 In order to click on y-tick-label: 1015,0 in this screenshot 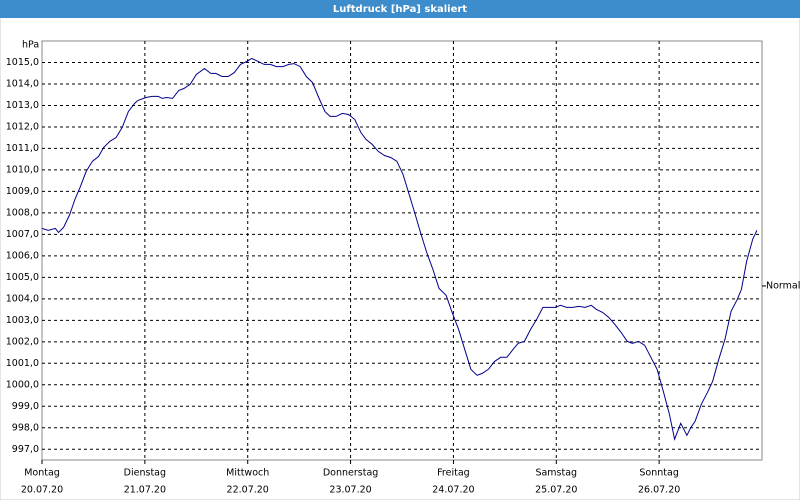, I will do `click(22, 62)`.